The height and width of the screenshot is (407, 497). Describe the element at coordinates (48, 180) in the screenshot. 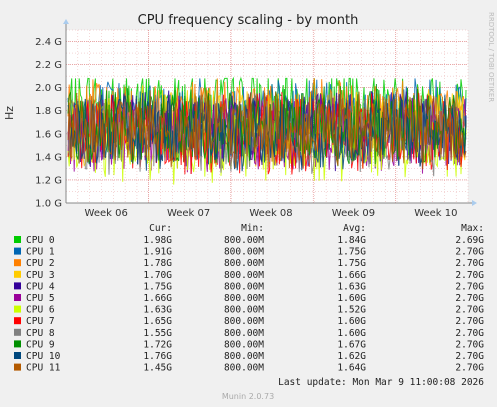

I see `y-tick-label: 1.2 G` at that location.